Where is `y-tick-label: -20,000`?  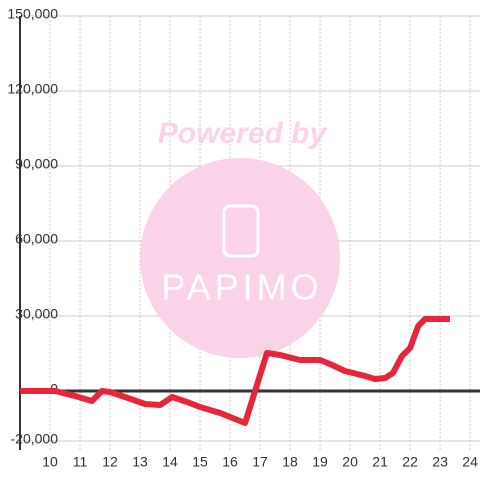
y-tick-label: -20,000 is located at coordinates (35, 439).